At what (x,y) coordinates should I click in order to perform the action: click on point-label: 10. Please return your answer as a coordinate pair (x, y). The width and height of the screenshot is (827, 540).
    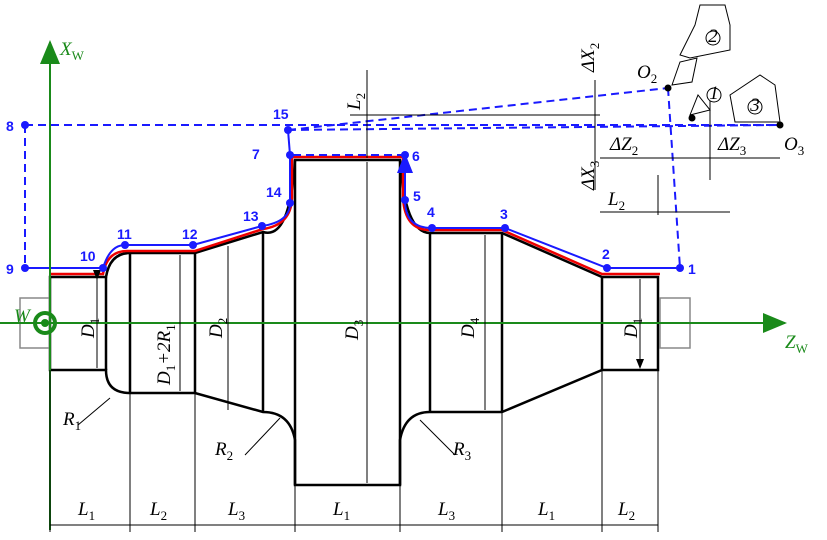
    Looking at the image, I should click on (88, 256).